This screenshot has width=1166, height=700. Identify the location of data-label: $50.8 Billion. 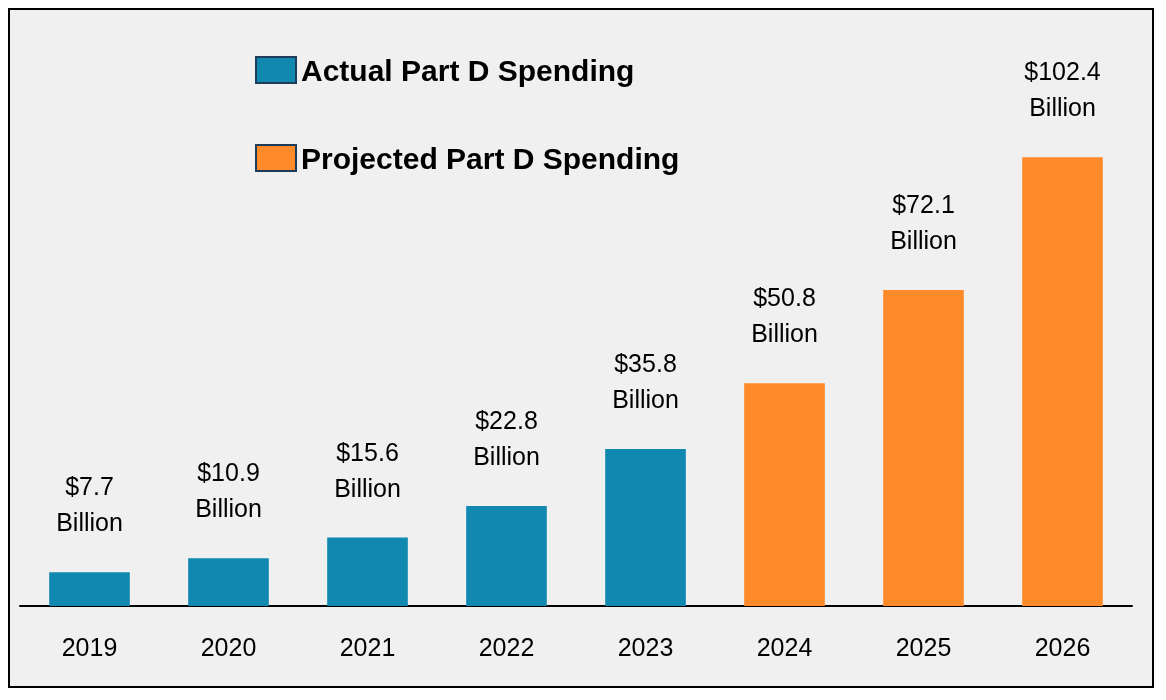
(784, 315).